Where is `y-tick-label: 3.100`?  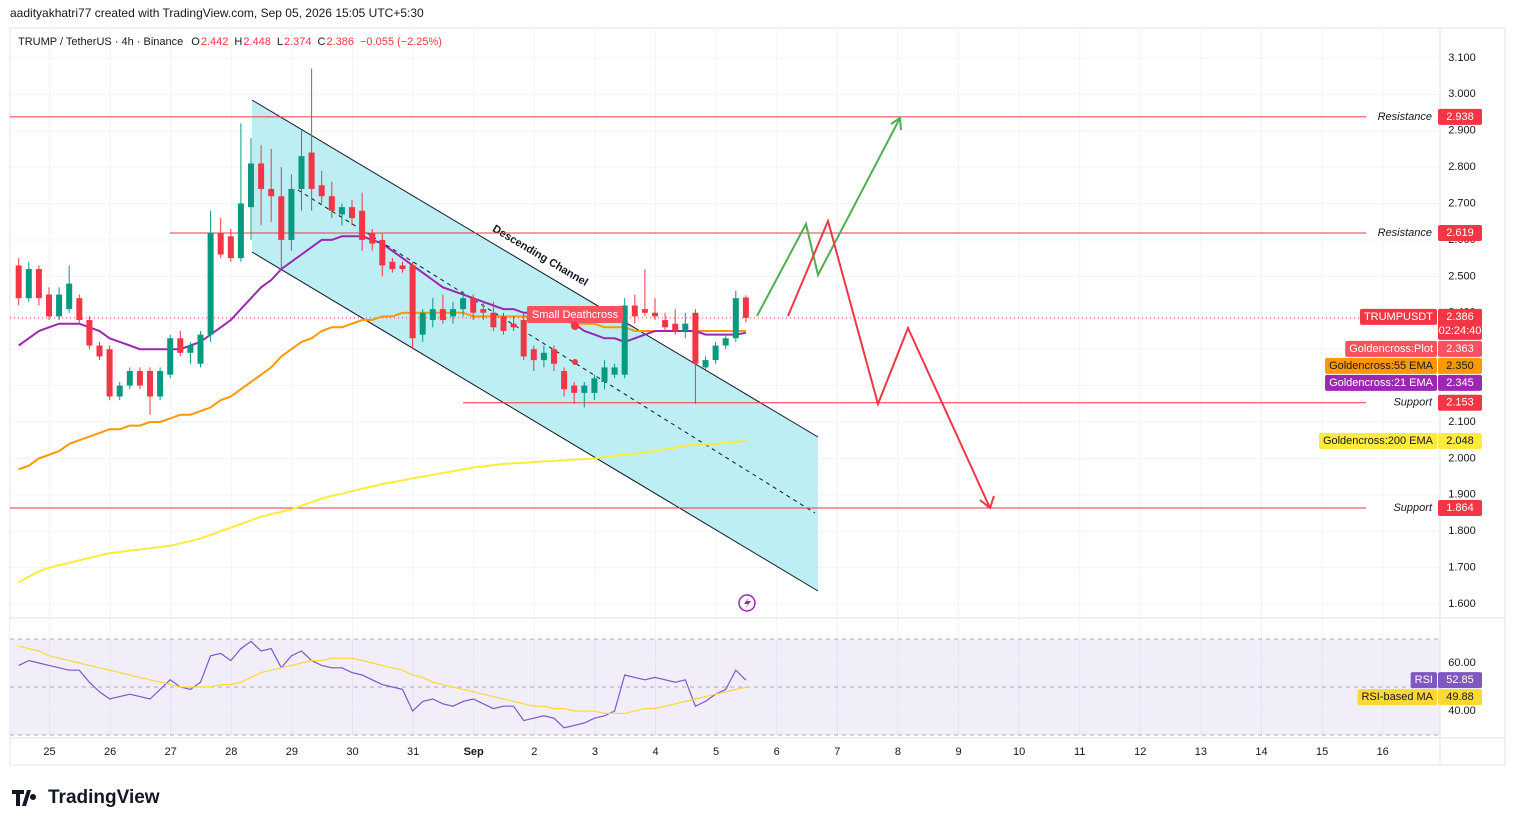
y-tick-label: 3.100 is located at coordinates (1462, 58).